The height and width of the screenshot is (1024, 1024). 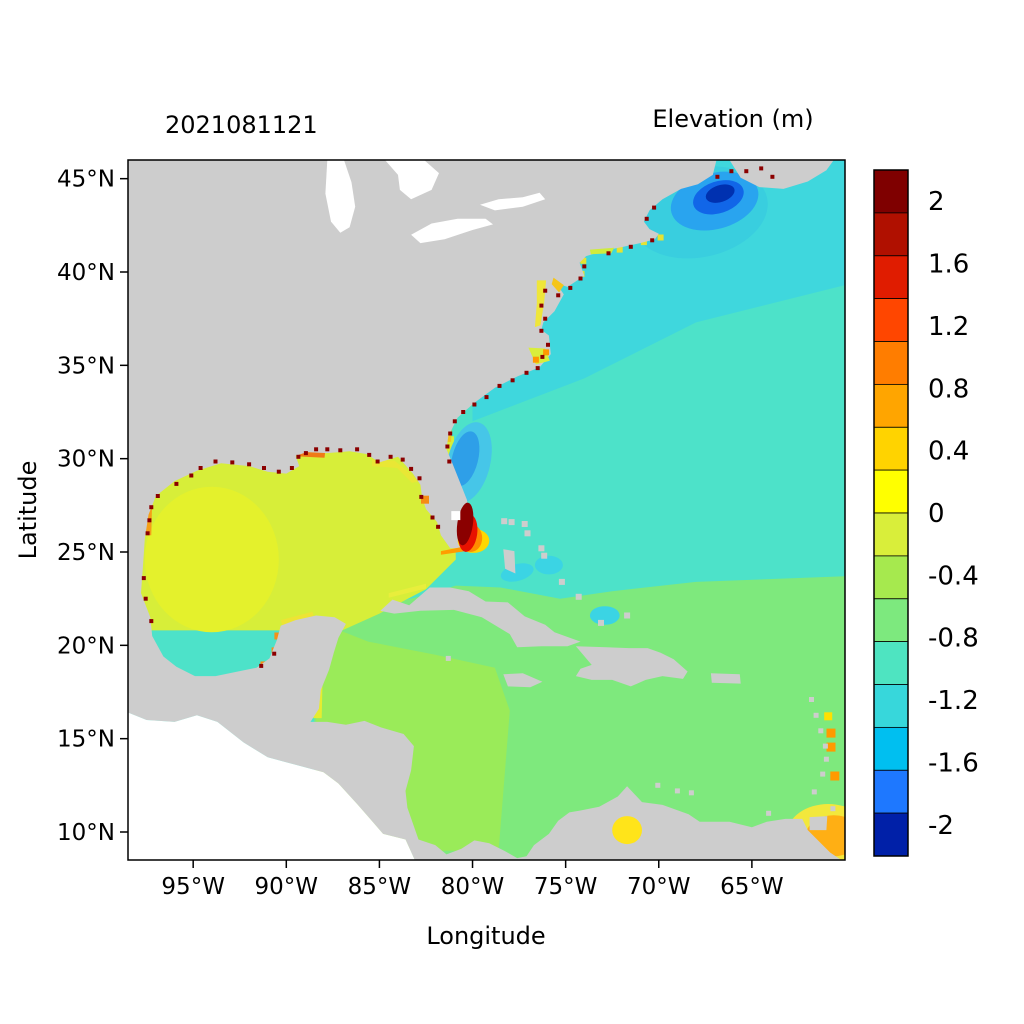 I want to click on antilles-yellow-dot, so click(x=828, y=716).